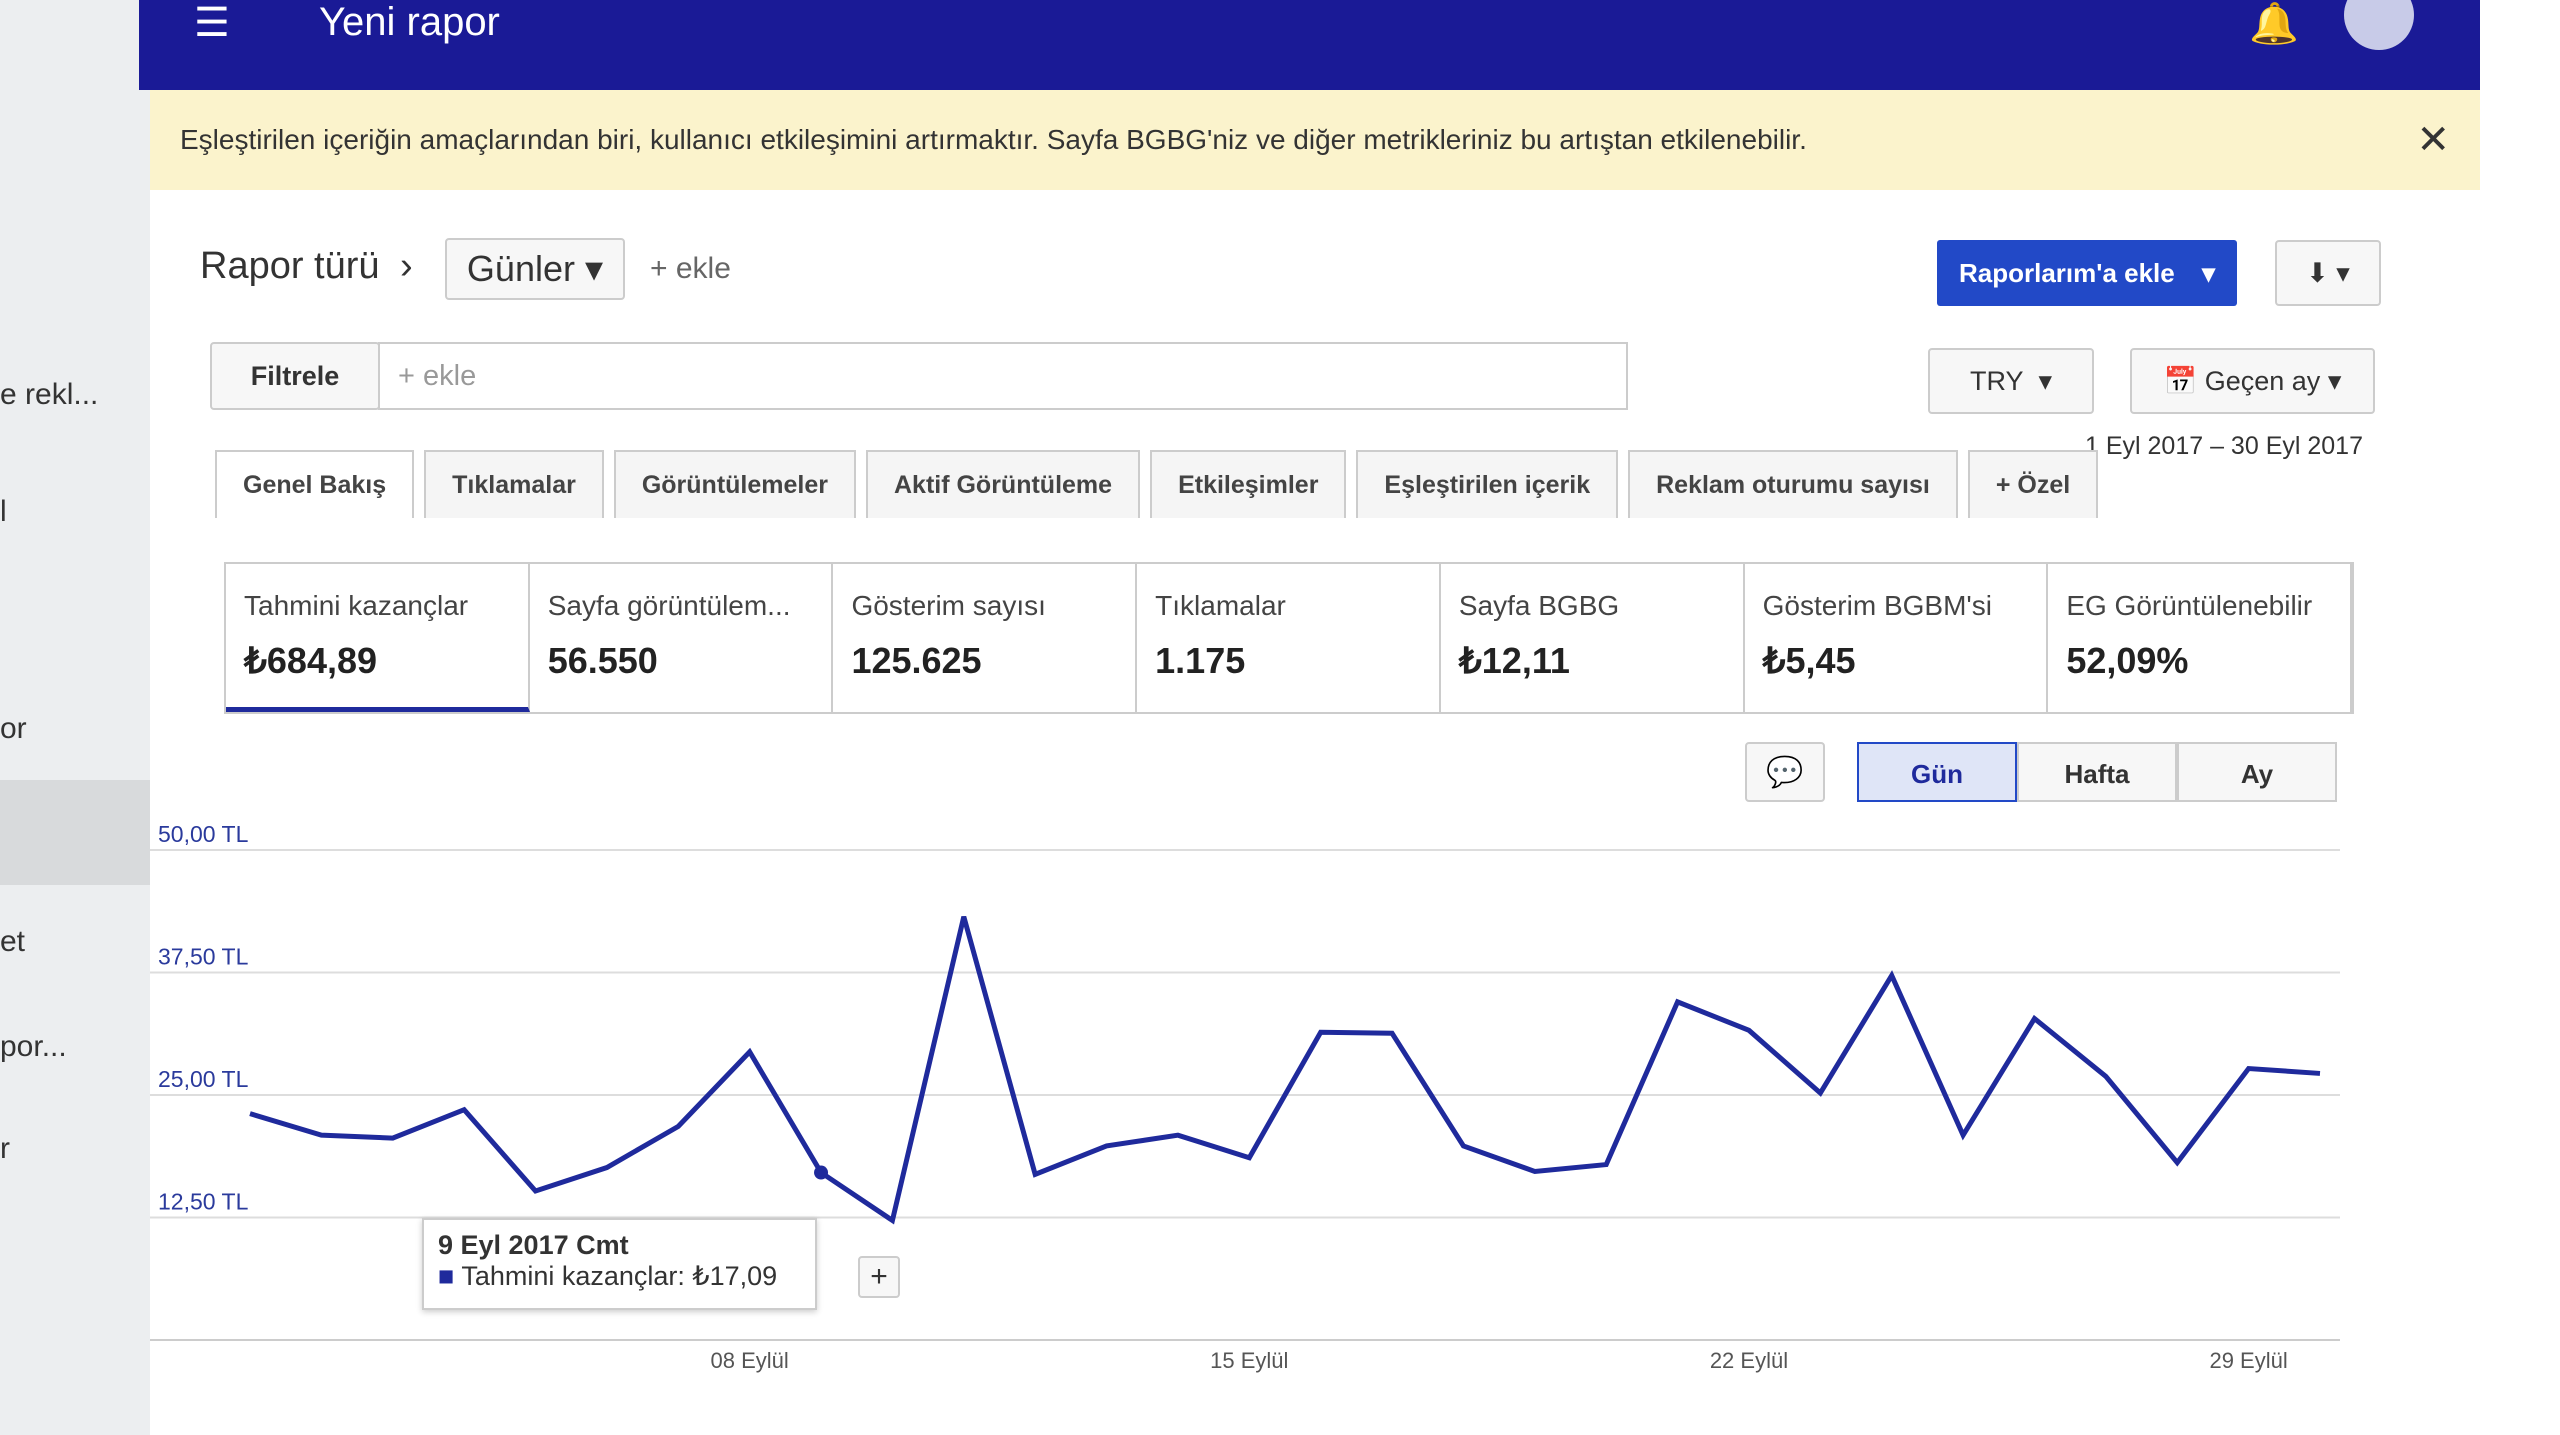 The width and height of the screenshot is (2560, 1435). Describe the element at coordinates (1793, 484) in the screenshot. I see `tab: Reklam oturumu sayısı` at that location.